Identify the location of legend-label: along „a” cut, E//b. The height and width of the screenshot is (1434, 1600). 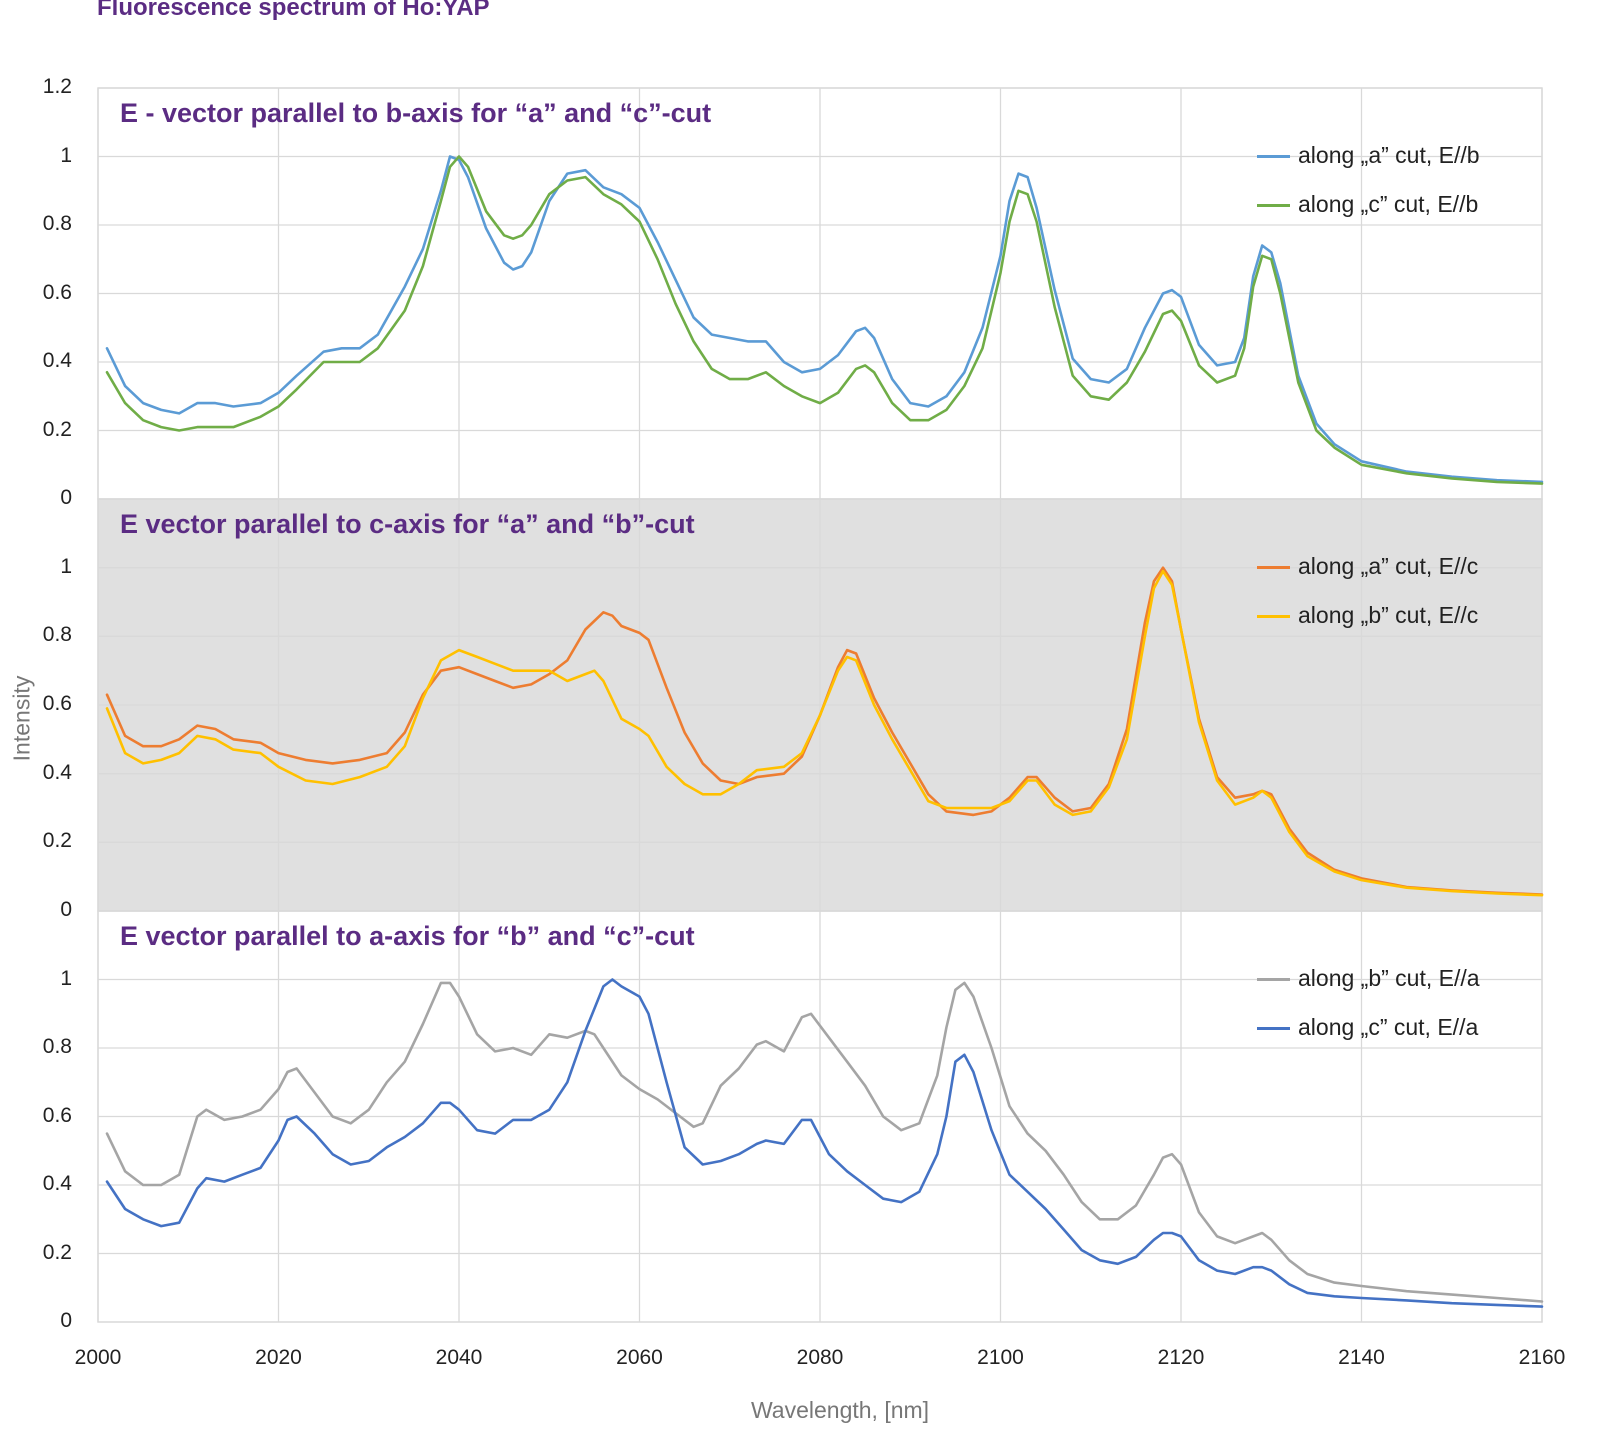
(1389, 155).